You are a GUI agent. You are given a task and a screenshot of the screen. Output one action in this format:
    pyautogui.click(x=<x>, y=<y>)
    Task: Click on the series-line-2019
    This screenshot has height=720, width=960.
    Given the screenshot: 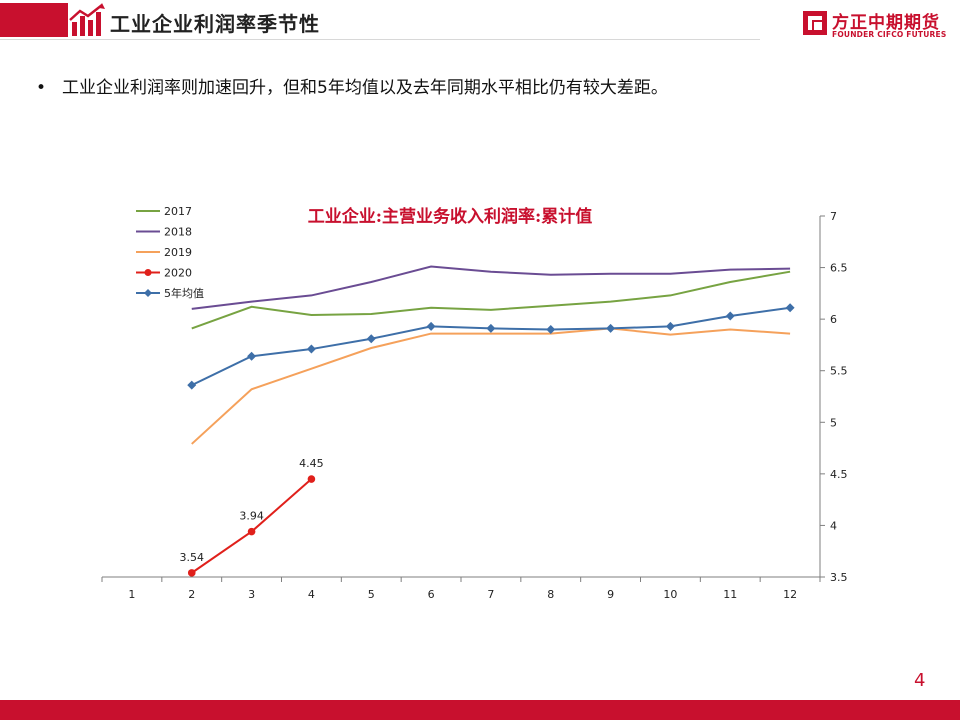 What is the action you would take?
    pyautogui.click(x=491, y=386)
    